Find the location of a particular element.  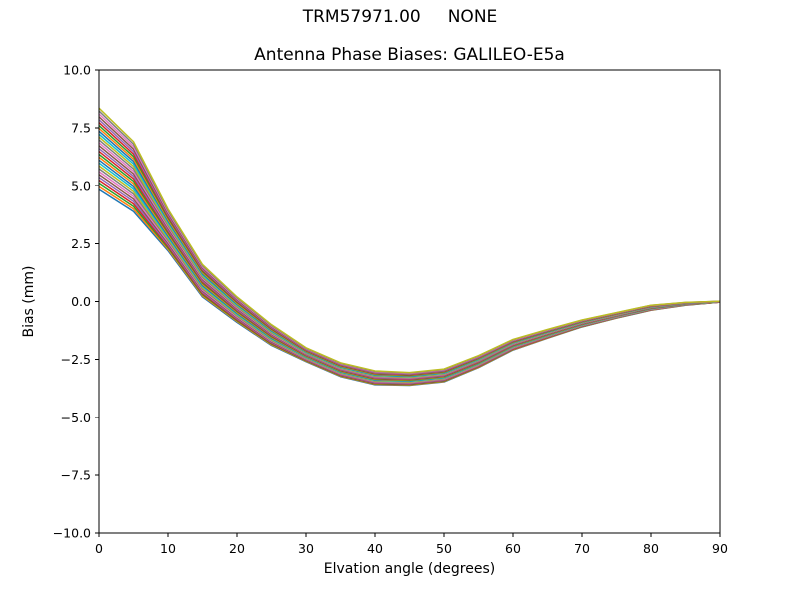

x-tick-label: 0 is located at coordinates (99, 548).